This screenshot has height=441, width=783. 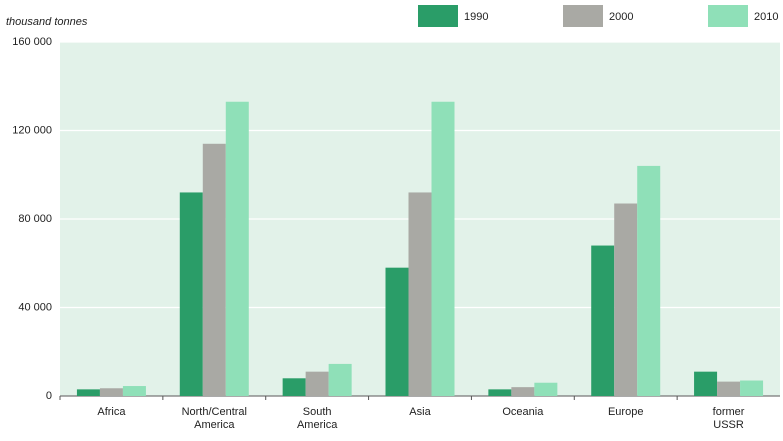 What do you see at coordinates (35, 307) in the screenshot?
I see `y-tick-label: 40 000` at bounding box center [35, 307].